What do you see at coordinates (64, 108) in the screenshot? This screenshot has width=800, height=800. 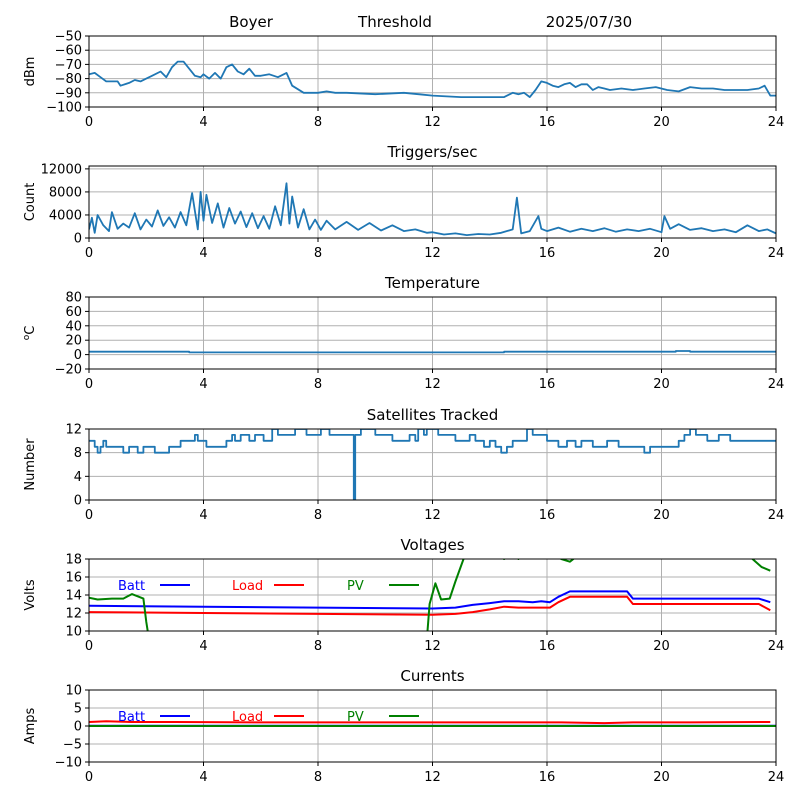 I see `y-tick-label: −100` at bounding box center [64, 108].